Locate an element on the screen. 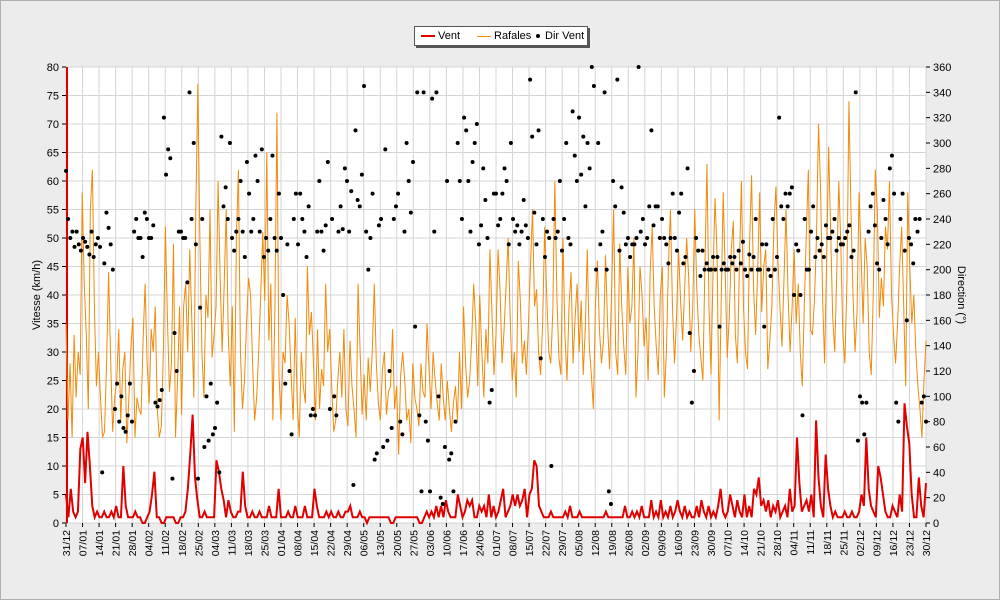 This screenshot has width=1000, height=600. x-tick-label: 11/11 is located at coordinates (811, 542).